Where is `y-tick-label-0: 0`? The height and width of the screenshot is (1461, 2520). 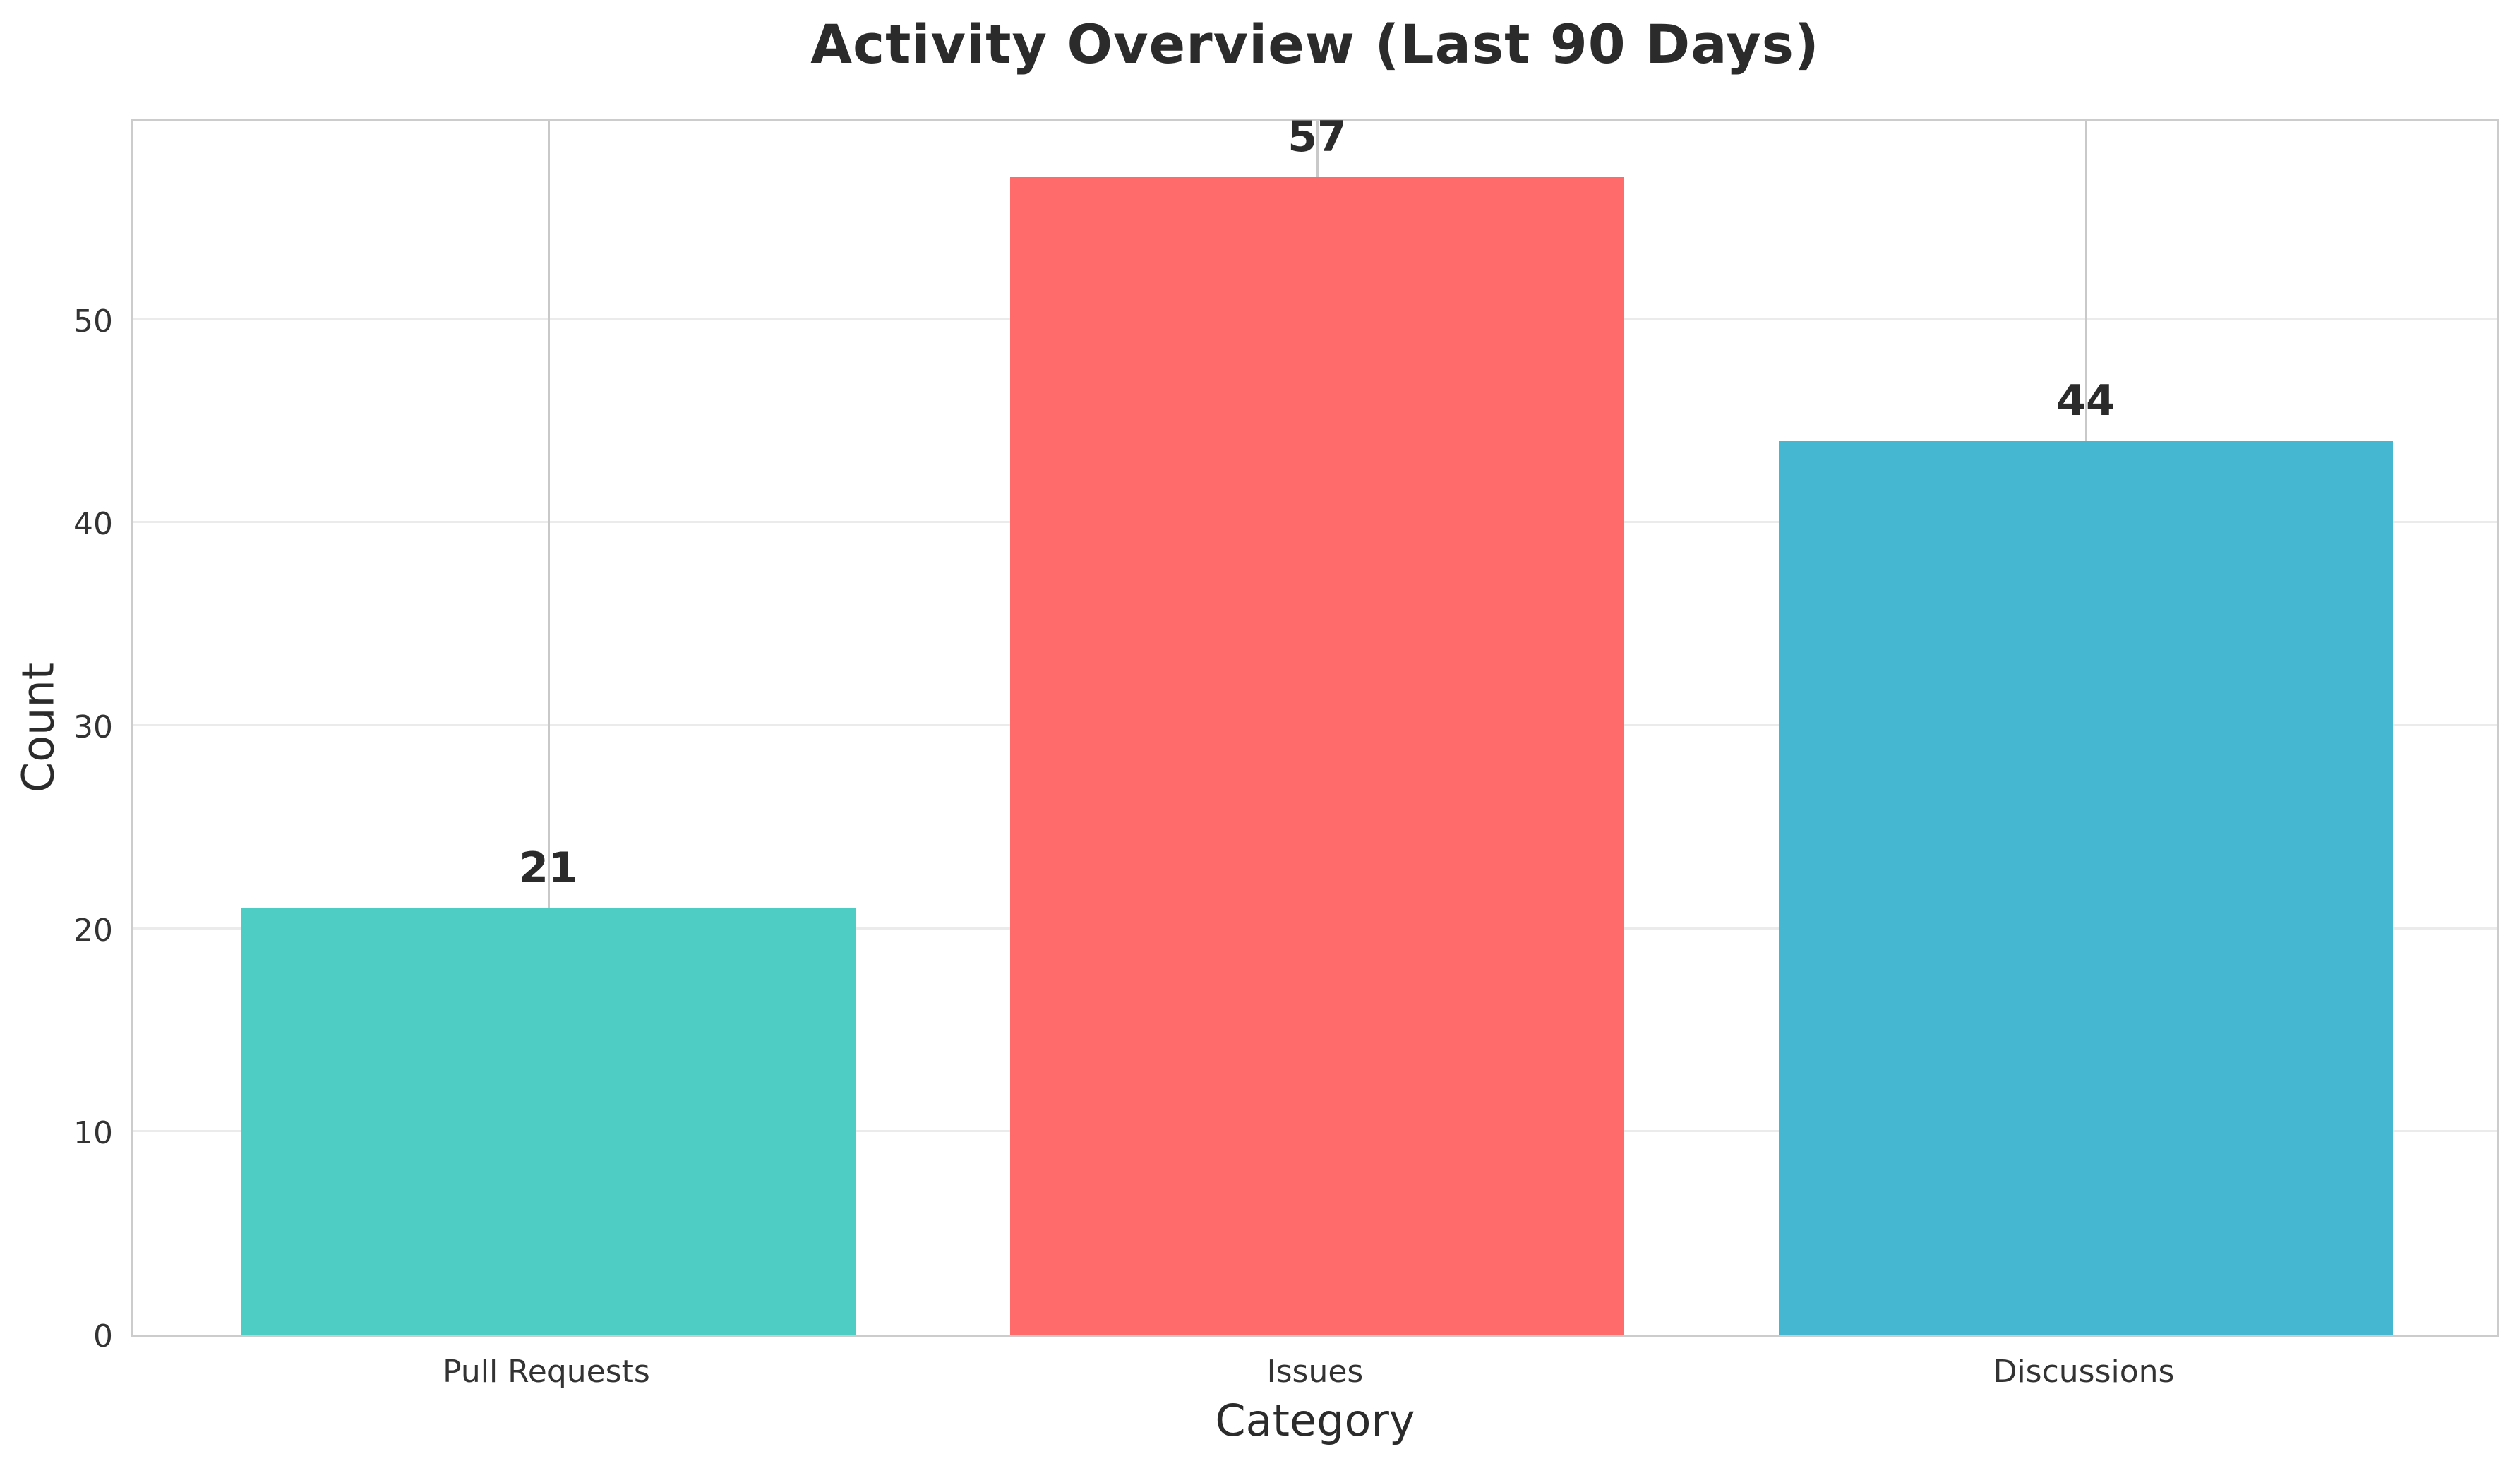
y-tick-label-0: 0 is located at coordinates (103, 1336).